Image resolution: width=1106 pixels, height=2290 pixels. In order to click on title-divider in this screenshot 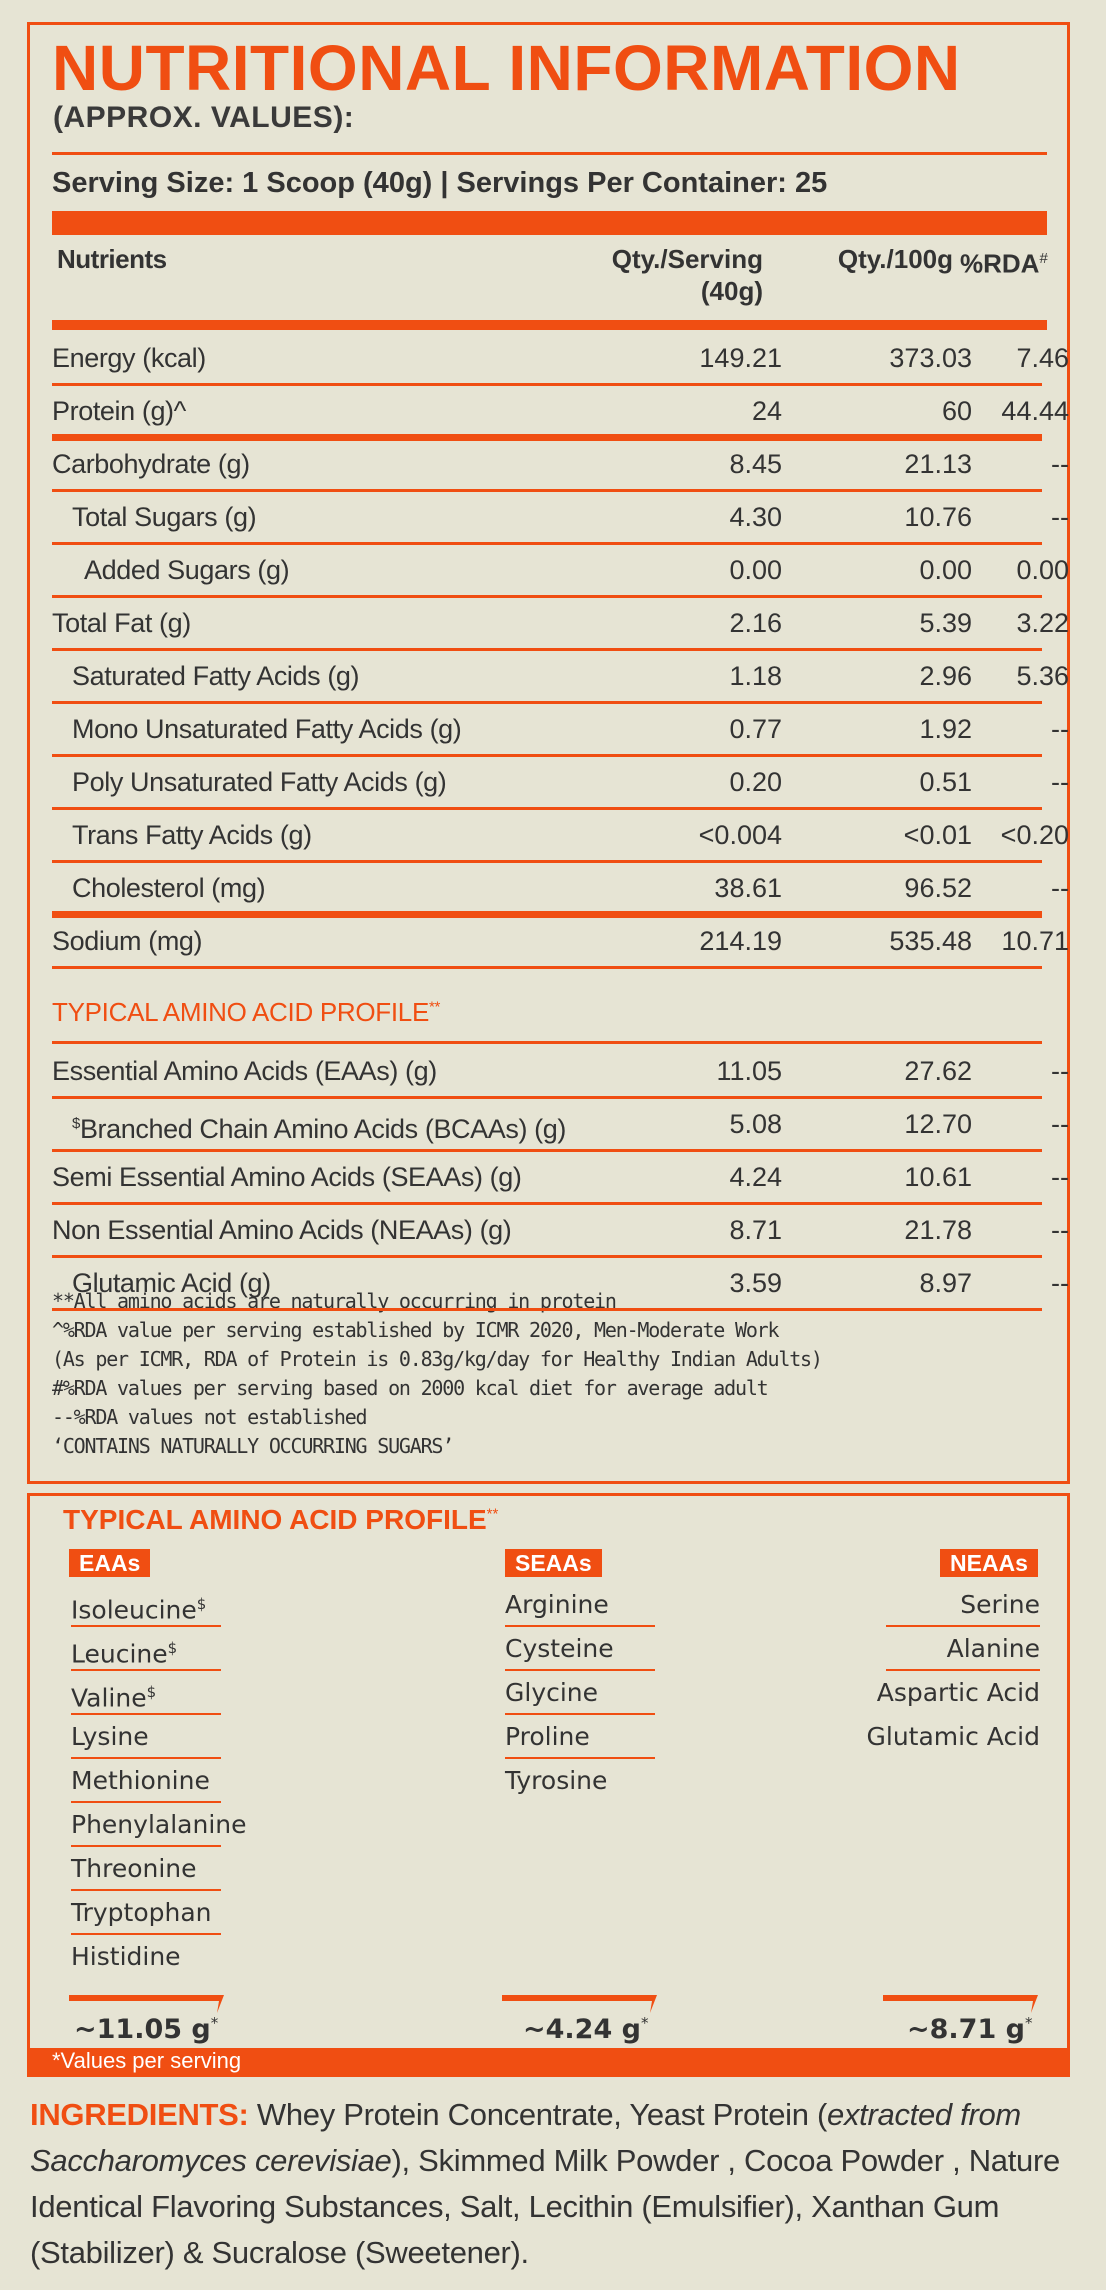, I will do `click(549, 153)`.